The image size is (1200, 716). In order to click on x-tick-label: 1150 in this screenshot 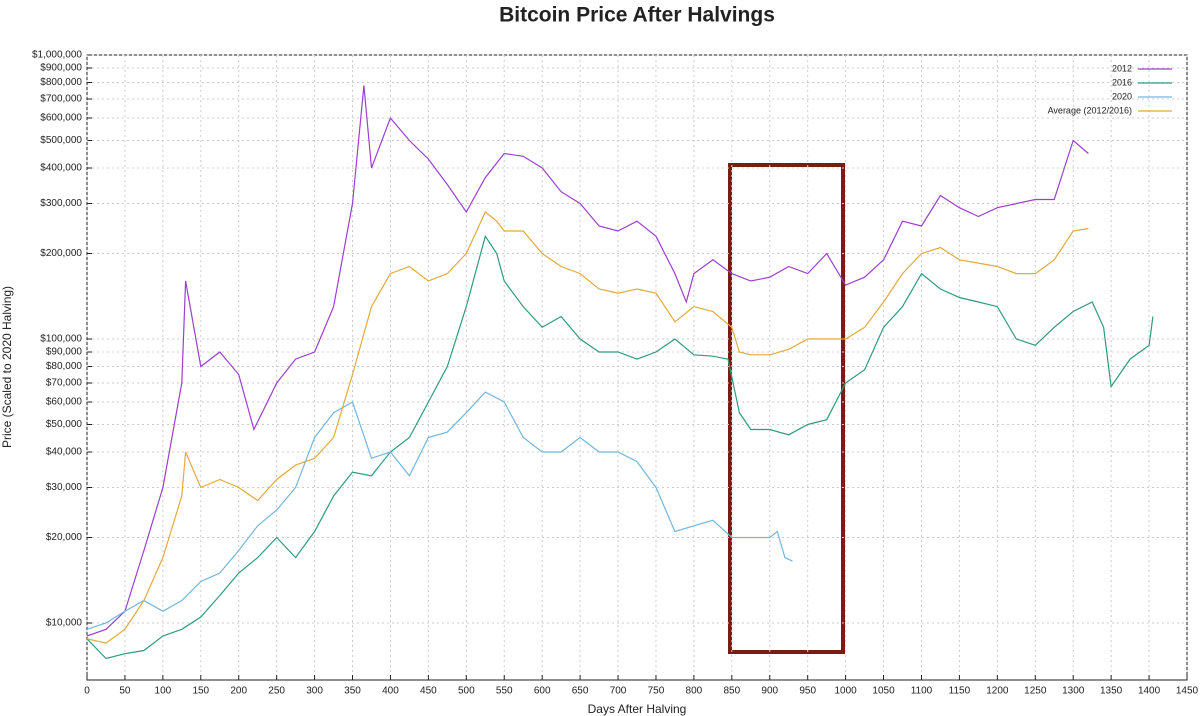, I will do `click(960, 691)`.